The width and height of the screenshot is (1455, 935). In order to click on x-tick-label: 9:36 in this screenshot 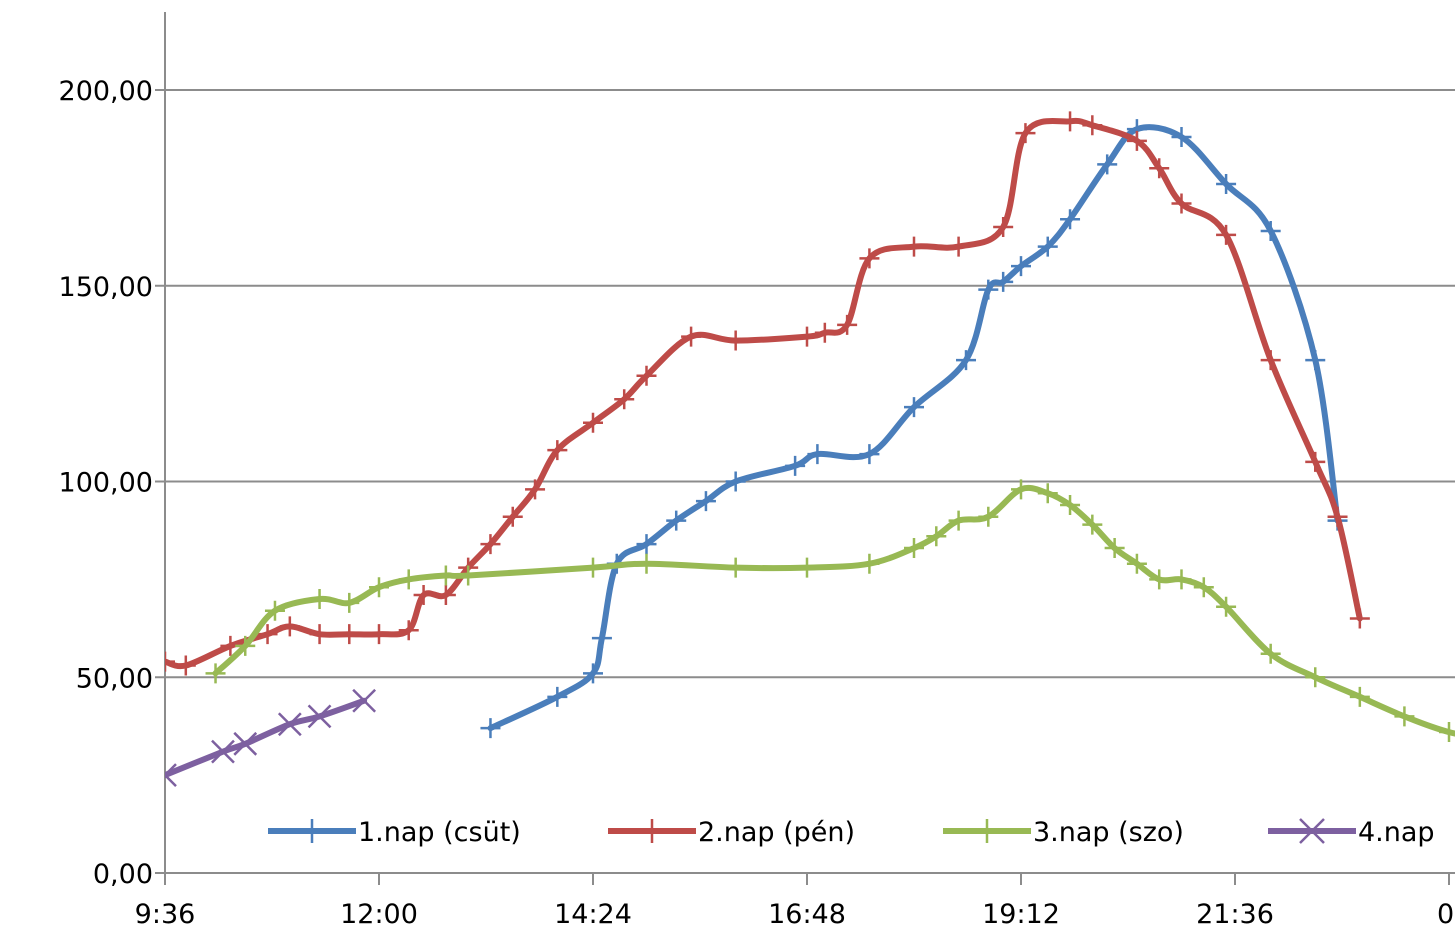, I will do `click(165, 914)`.